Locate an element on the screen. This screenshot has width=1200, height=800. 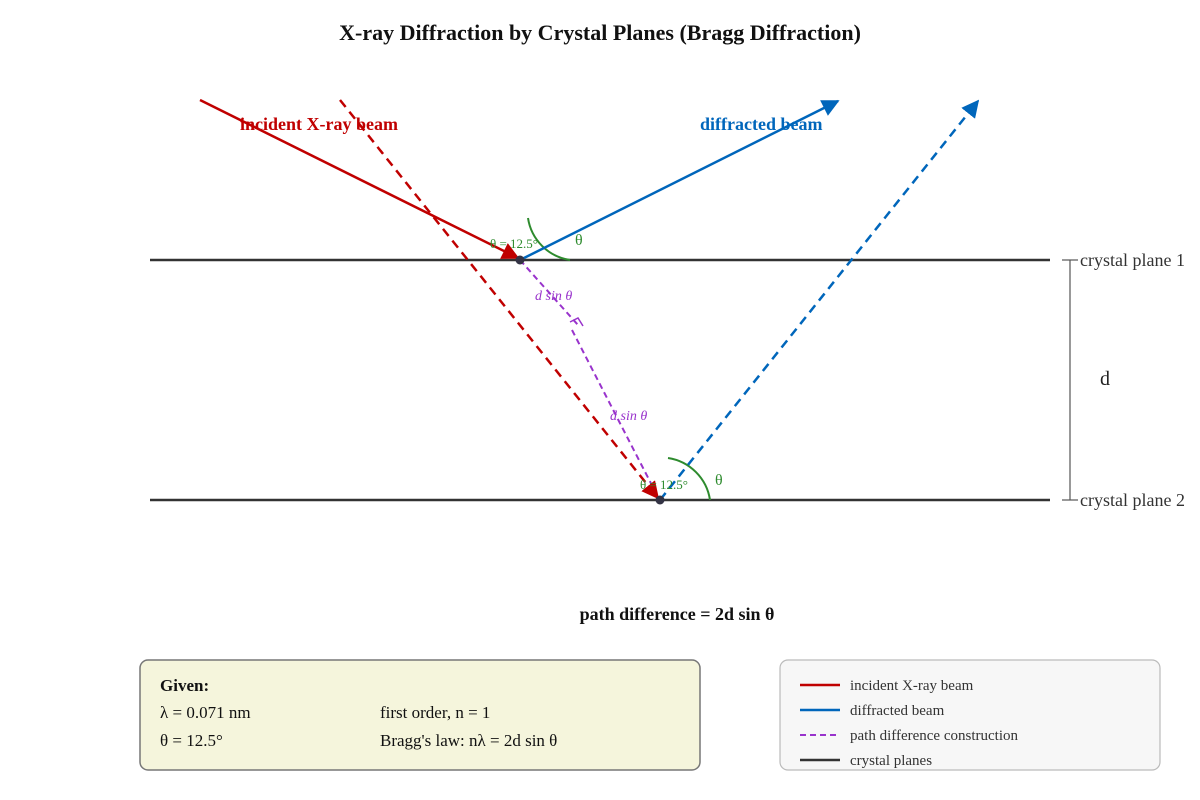
legend-label-diffracted: diffracted beam is located at coordinates (897, 711).